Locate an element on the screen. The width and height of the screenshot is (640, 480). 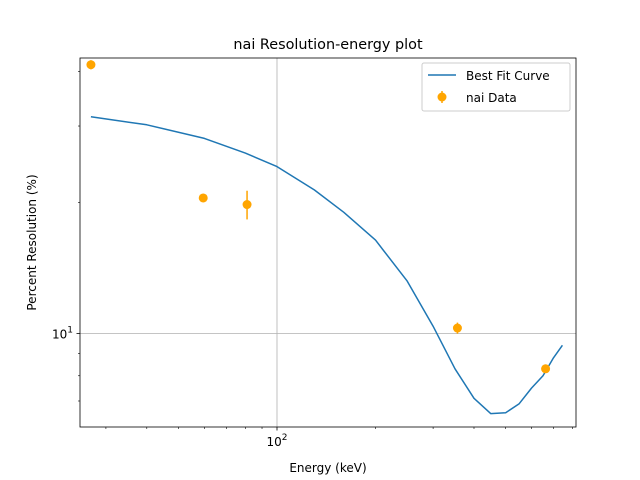
chart-title: nai Resolution-energy plot is located at coordinates (328, 45).